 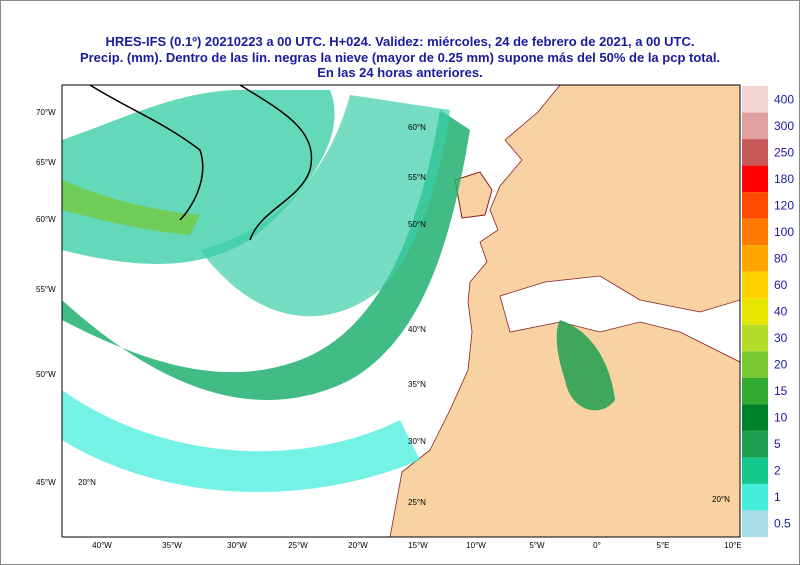 I want to click on lon-label: 25°W, so click(x=298, y=545).